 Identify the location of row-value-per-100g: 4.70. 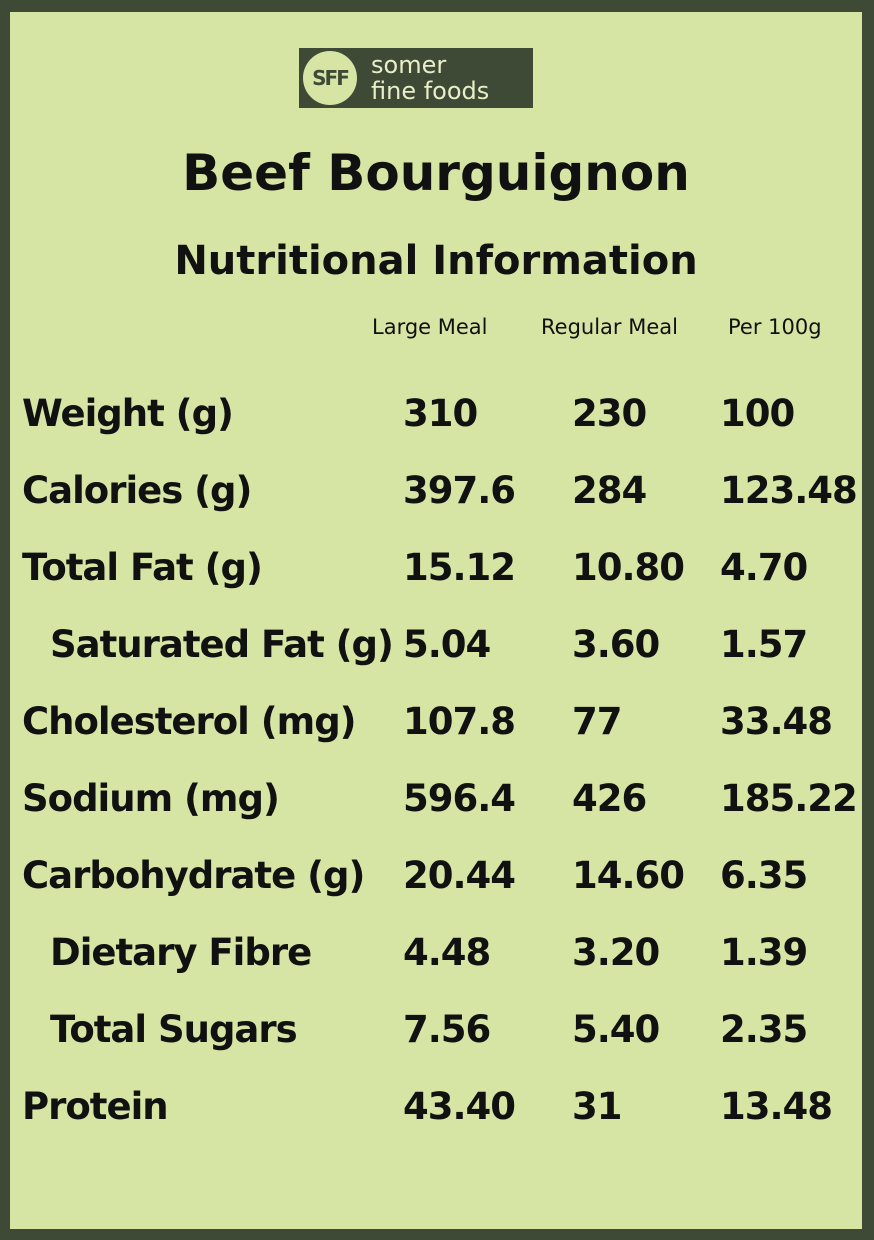
(764, 567).